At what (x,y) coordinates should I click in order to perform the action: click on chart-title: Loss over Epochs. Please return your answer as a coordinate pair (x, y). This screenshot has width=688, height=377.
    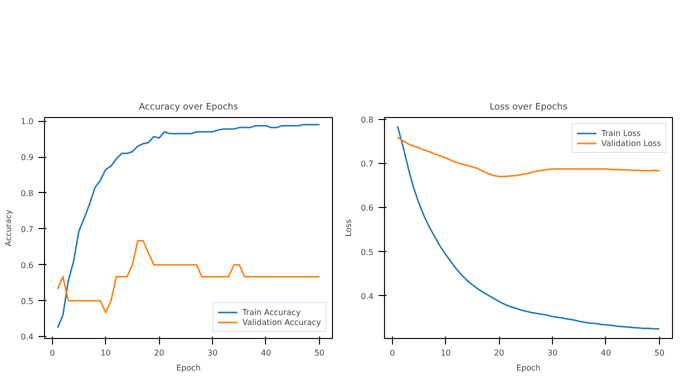
    Looking at the image, I should click on (529, 107).